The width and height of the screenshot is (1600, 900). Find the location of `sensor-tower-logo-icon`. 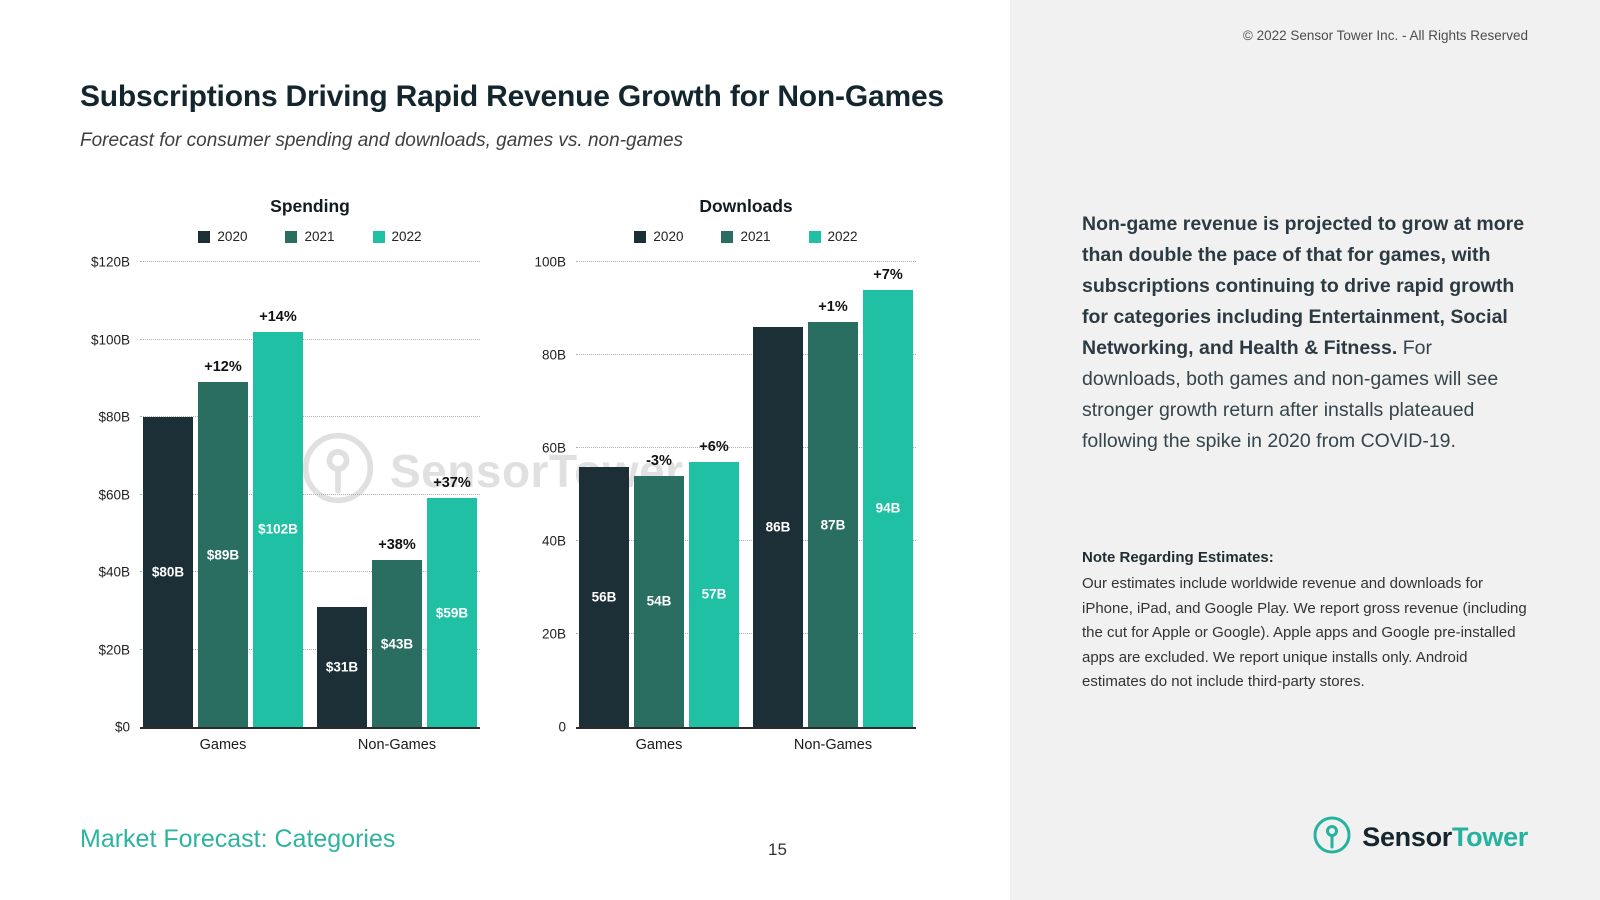

sensor-tower-logo-icon is located at coordinates (1332, 837).